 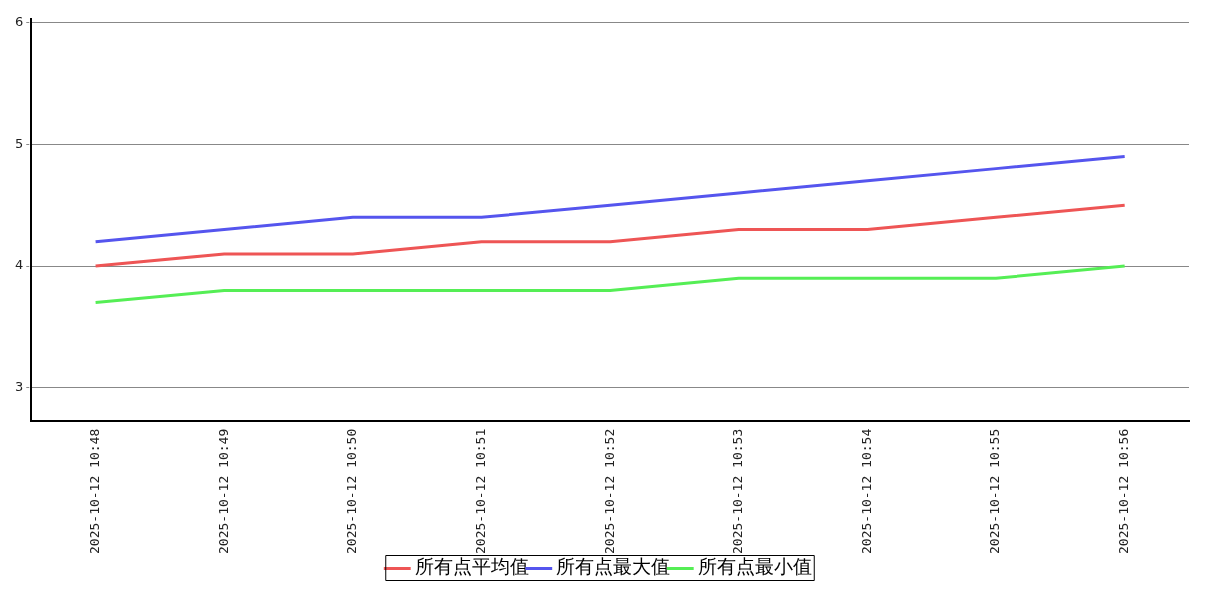 What do you see at coordinates (609, 491) in the screenshot?
I see `x-tick-label: 2025-10-12 10:52` at bounding box center [609, 491].